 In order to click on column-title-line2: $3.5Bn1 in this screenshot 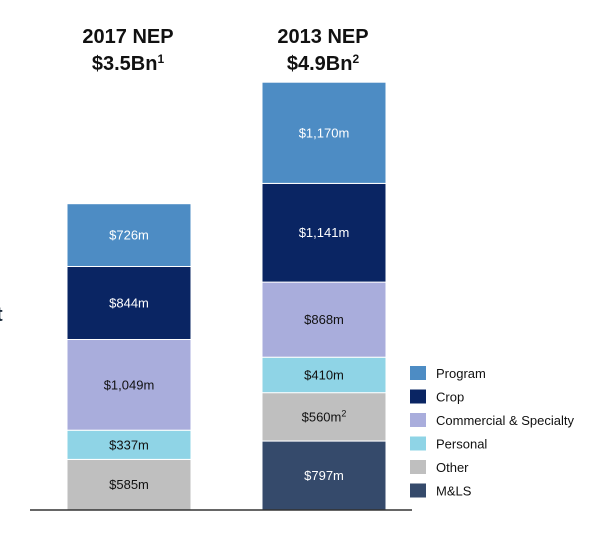, I will do `click(128, 63)`.